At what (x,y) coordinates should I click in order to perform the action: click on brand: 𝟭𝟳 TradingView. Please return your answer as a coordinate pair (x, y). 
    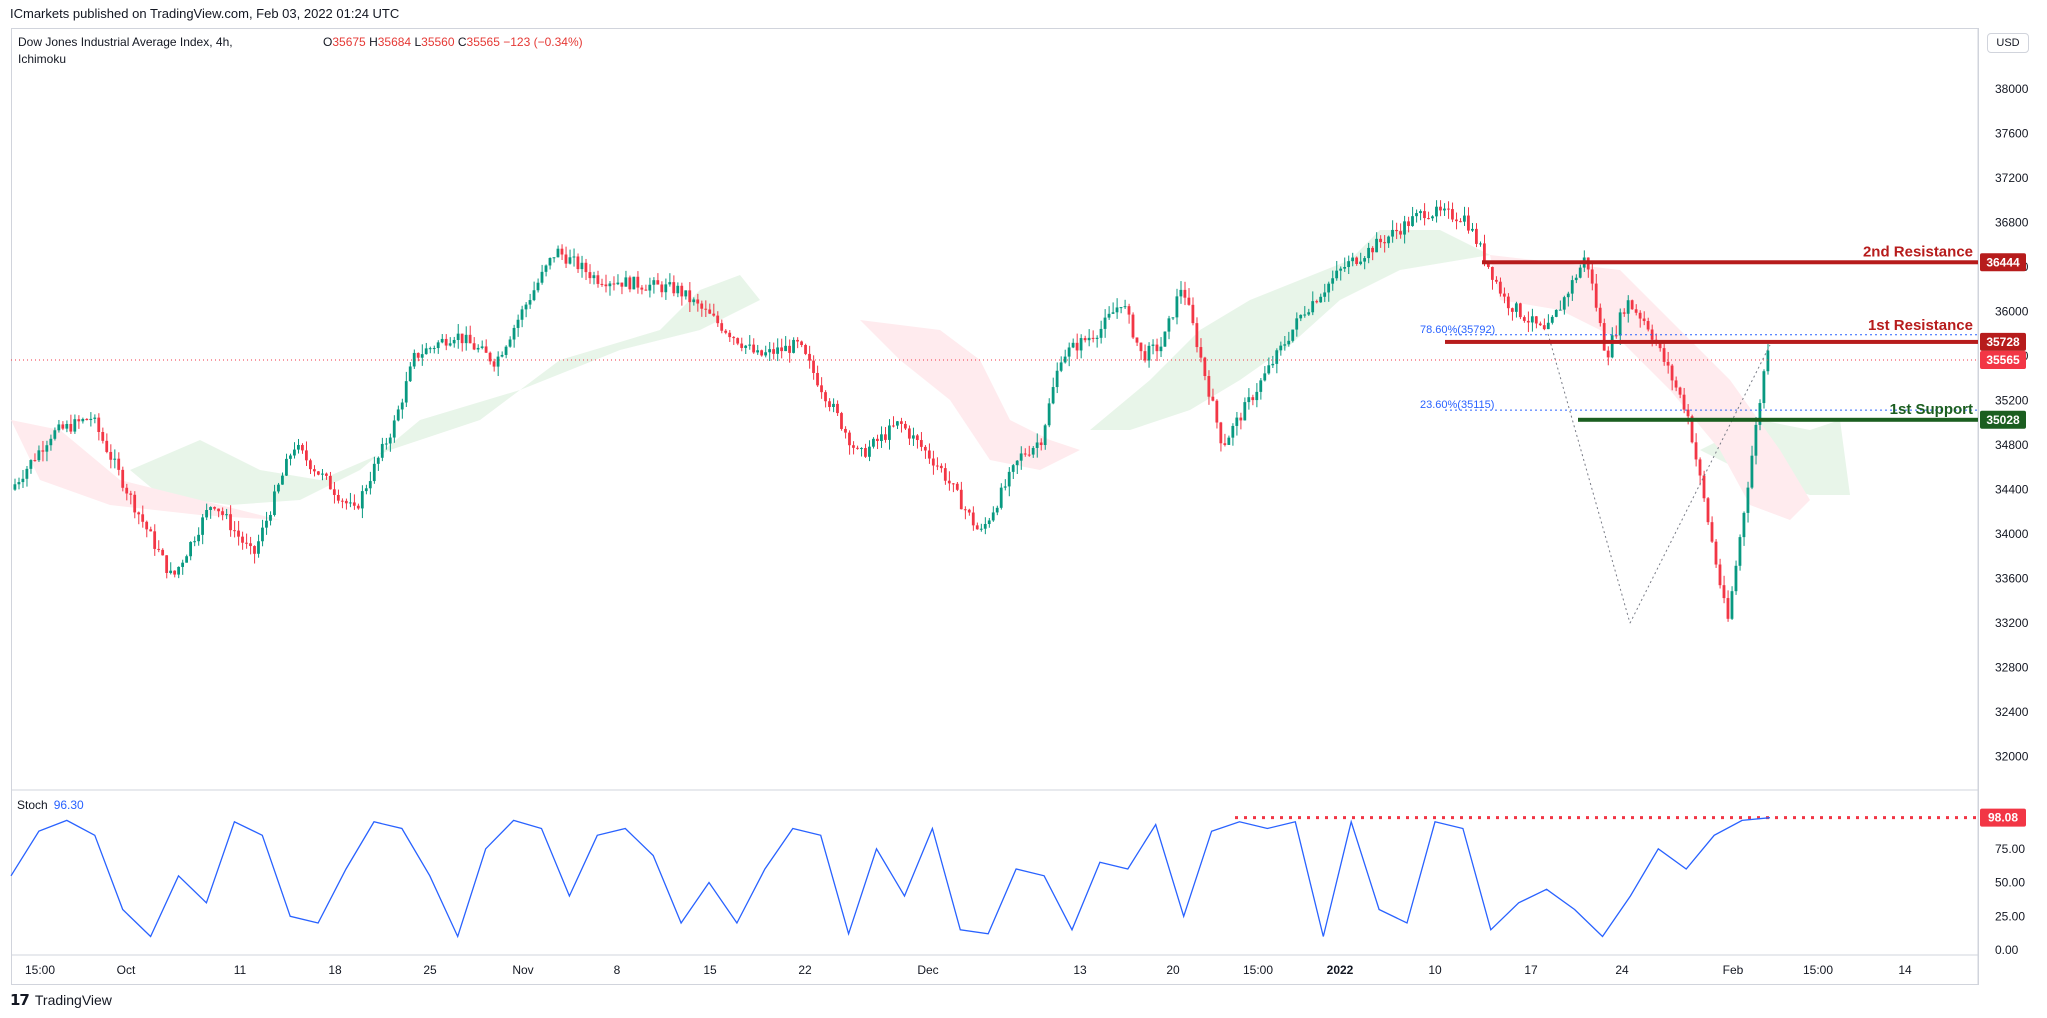
    Looking at the image, I should click on (61, 1000).